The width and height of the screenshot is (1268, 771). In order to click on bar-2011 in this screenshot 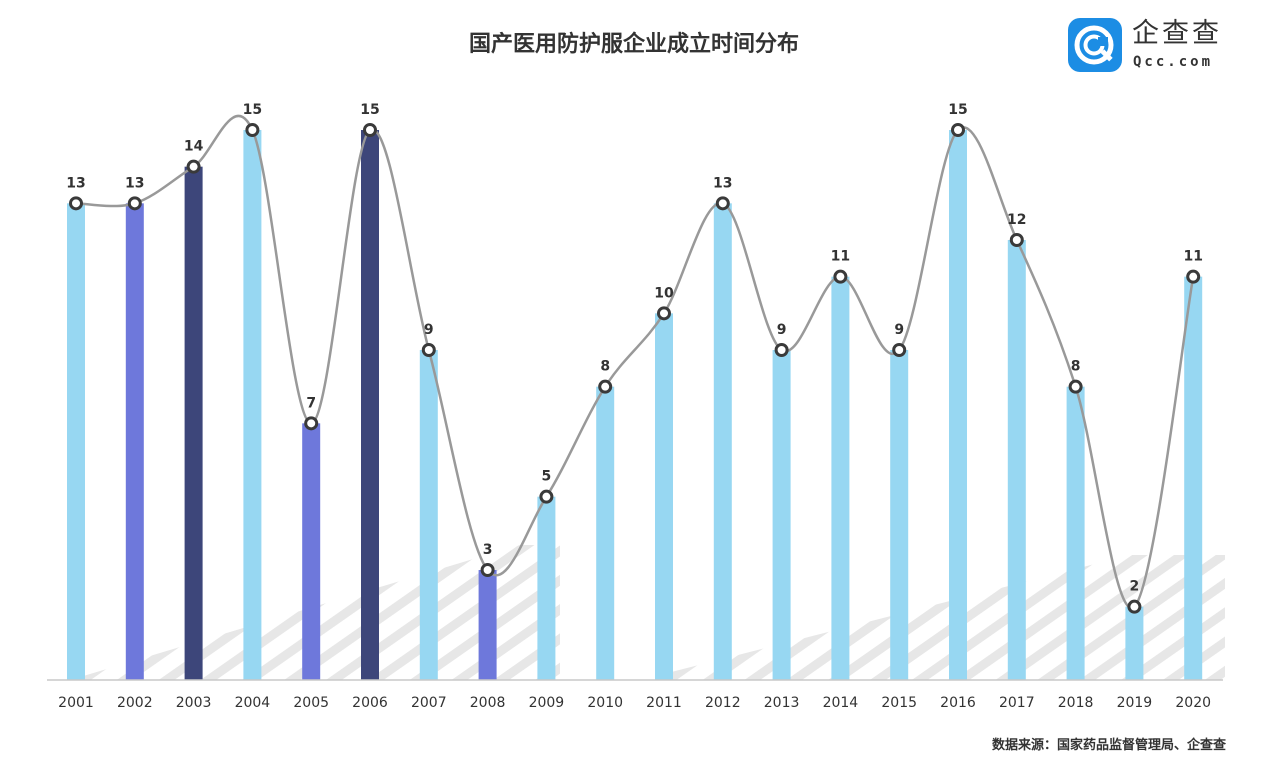, I will do `click(664, 496)`.